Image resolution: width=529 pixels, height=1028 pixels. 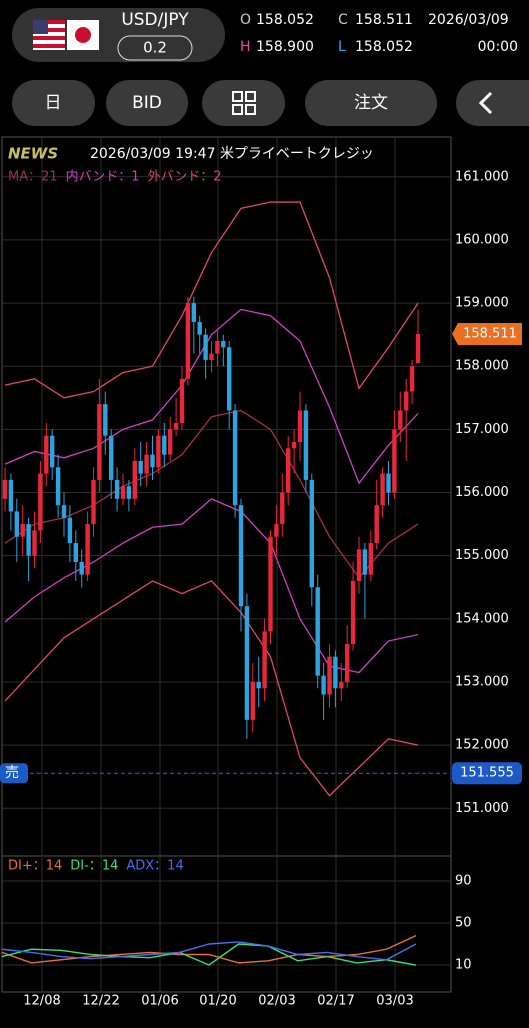 What do you see at coordinates (41, 1001) in the screenshot?
I see `x-tick-label: 12/08` at bounding box center [41, 1001].